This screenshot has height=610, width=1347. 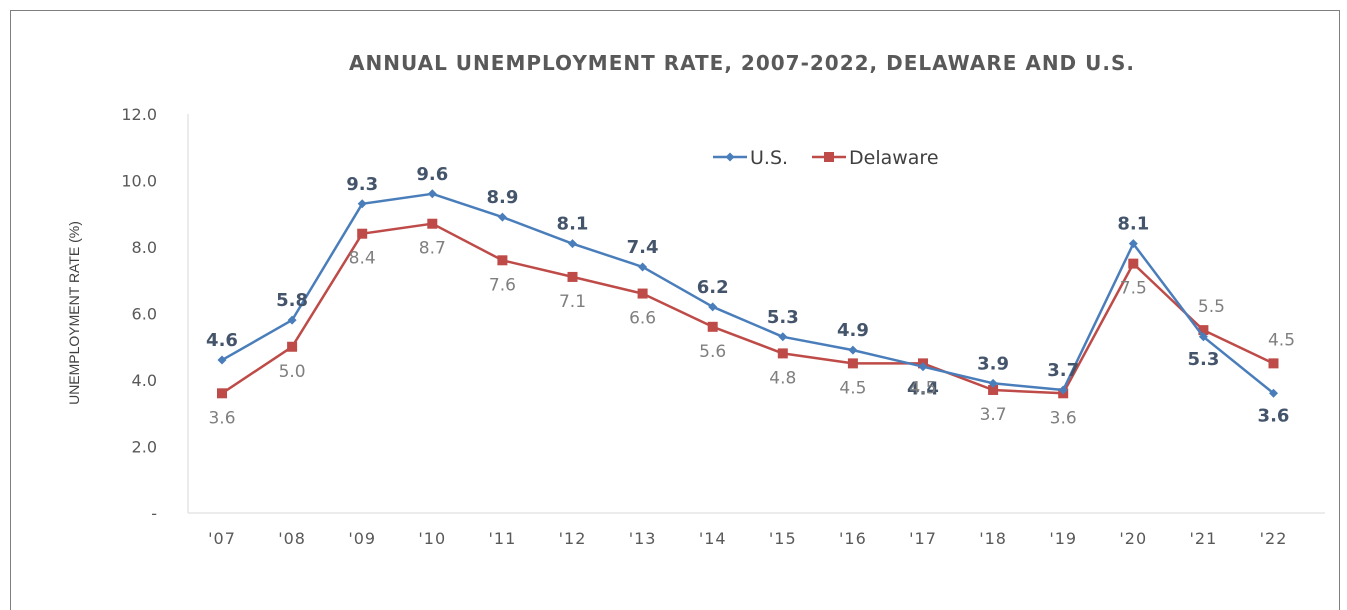 I want to click on y-tick-label: 12.0, so click(x=139, y=114).